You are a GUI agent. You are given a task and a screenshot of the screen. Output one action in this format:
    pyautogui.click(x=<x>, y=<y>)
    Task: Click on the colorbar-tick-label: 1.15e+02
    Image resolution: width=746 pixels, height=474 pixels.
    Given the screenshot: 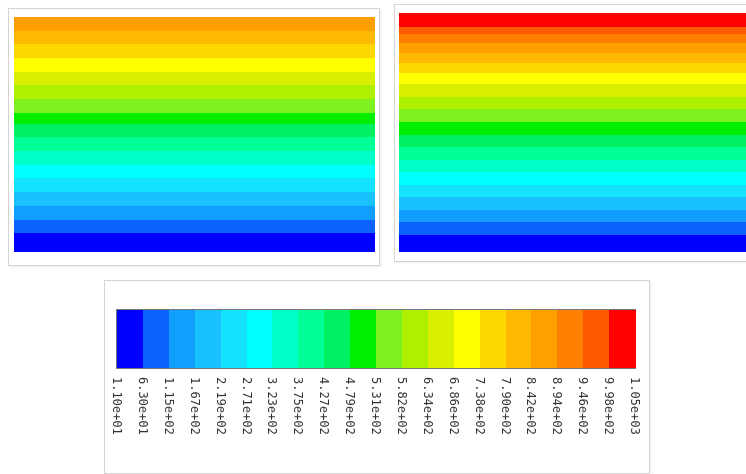 What is the action you would take?
    pyautogui.click(x=169, y=422)
    